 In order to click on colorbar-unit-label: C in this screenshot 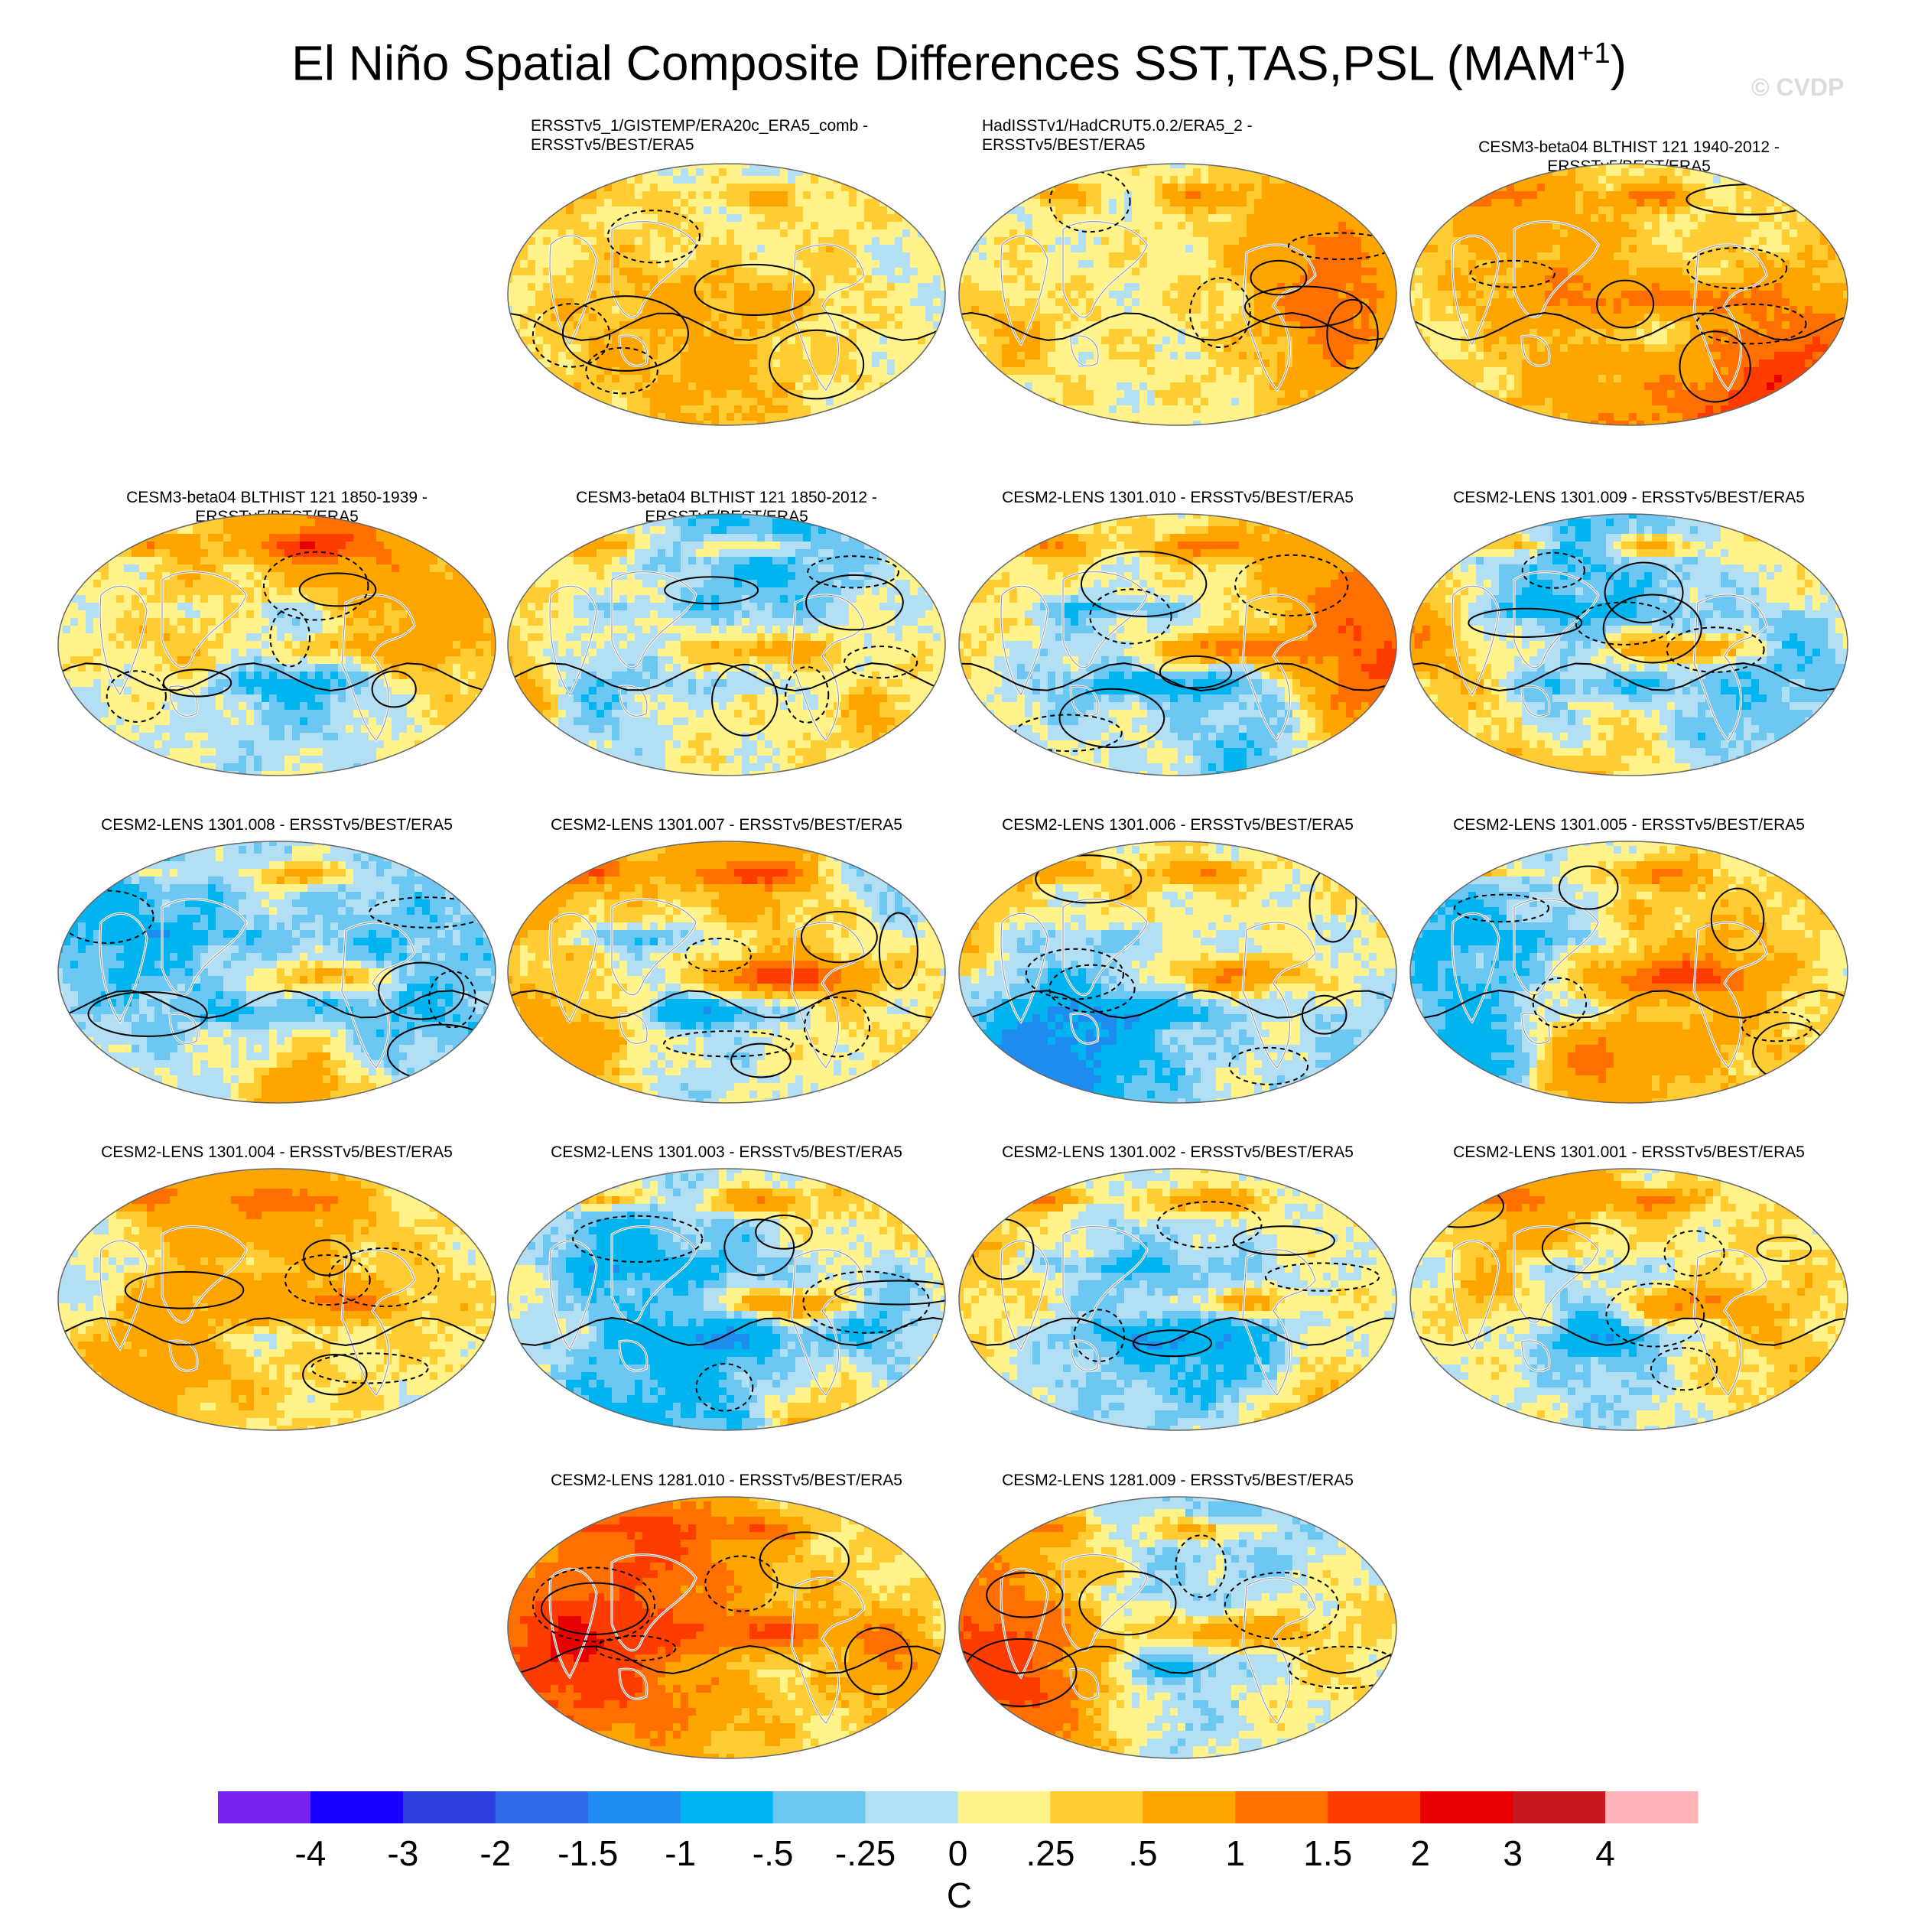, I will do `click(959, 1895)`.